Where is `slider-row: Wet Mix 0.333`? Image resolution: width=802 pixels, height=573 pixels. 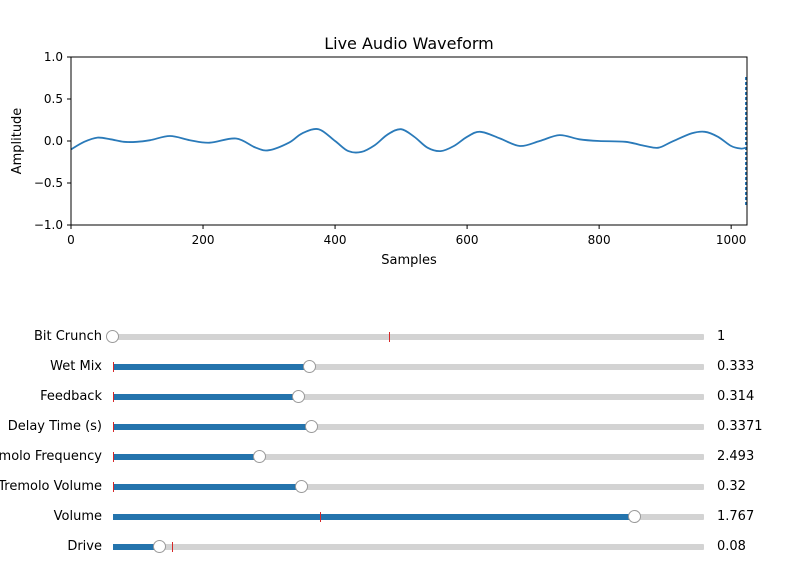 slider-row: Wet Mix 0.333 is located at coordinates (401, 367).